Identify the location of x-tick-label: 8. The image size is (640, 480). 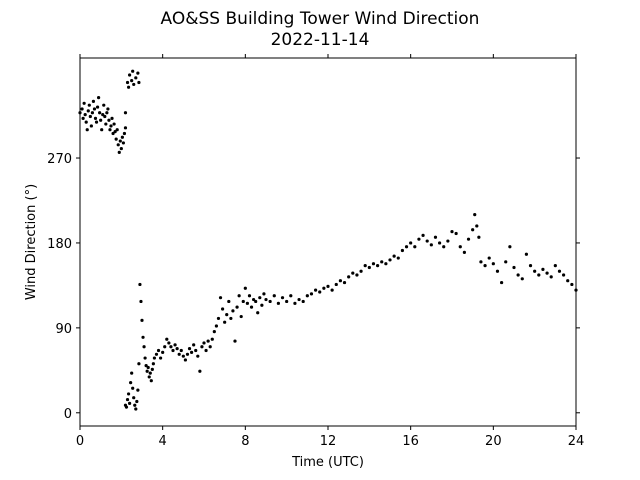
(245, 441).